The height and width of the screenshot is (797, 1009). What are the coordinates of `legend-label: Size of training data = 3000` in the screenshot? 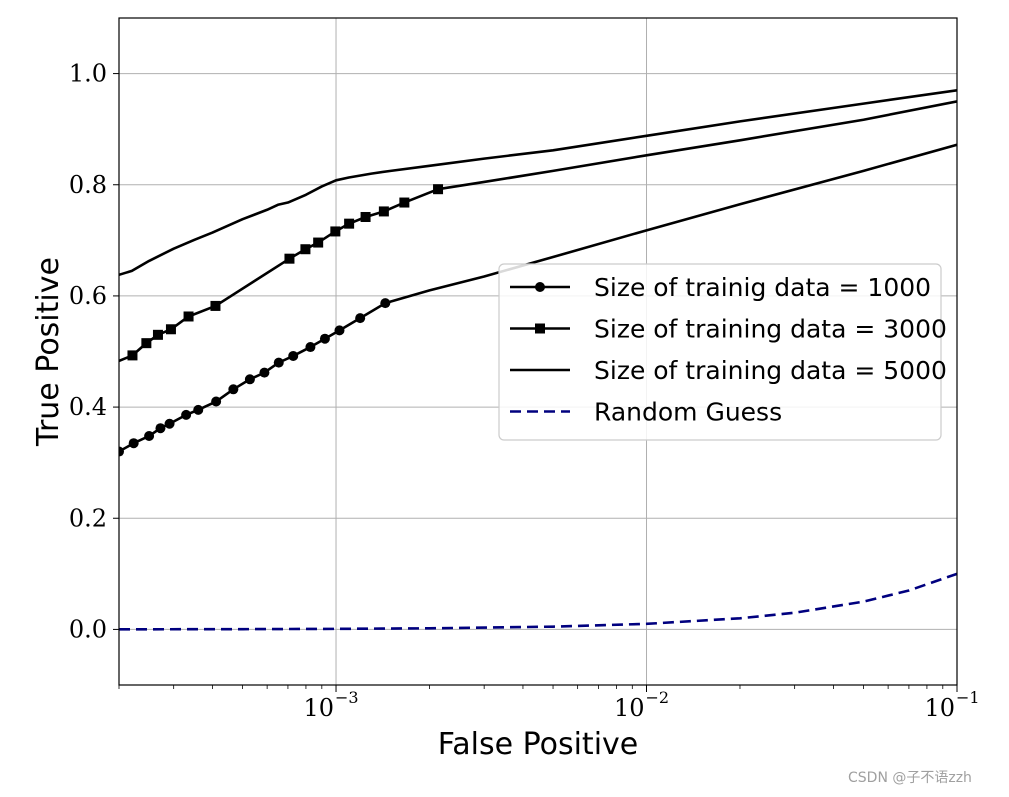 It's located at (770, 329).